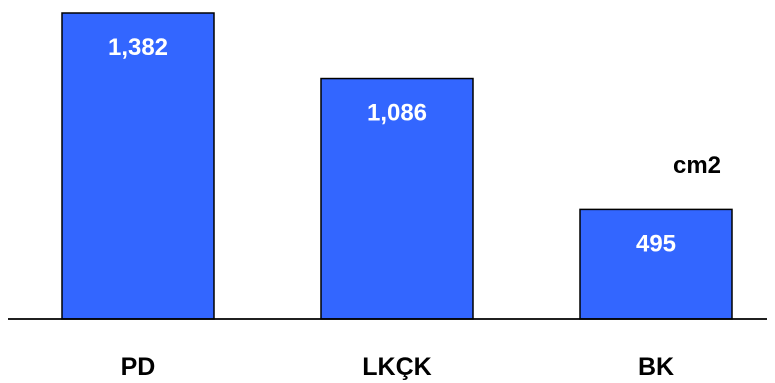  What do you see at coordinates (397, 198) in the screenshot?
I see `bar-lkçk` at bounding box center [397, 198].